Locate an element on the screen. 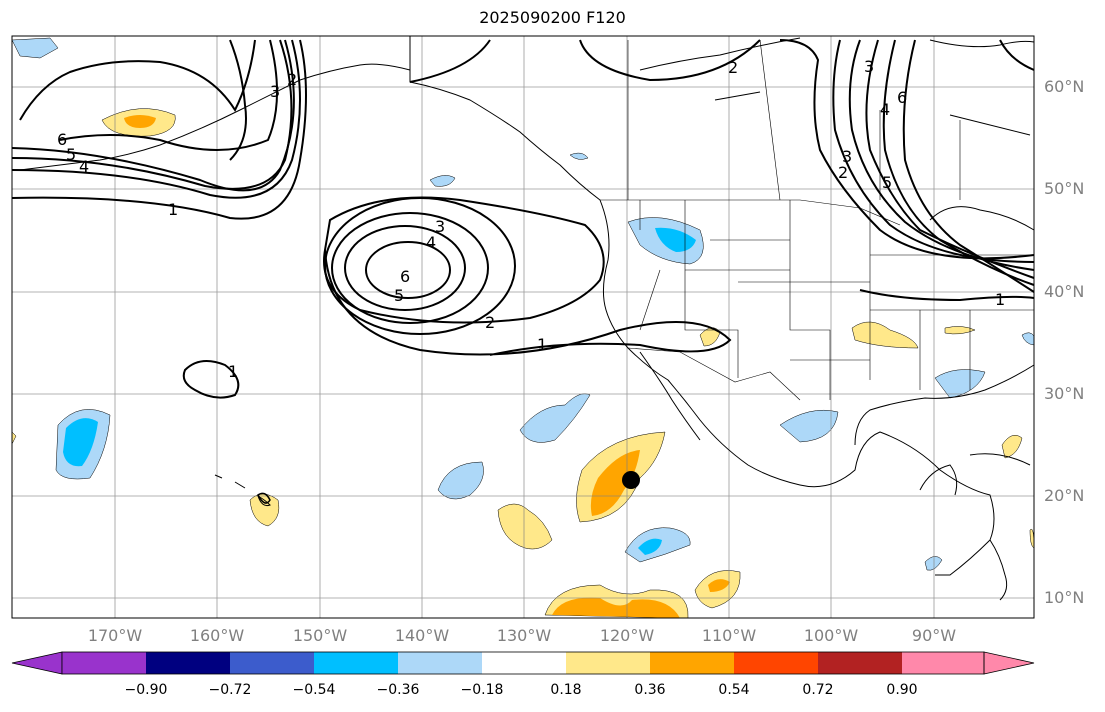  location-marker is located at coordinates (631, 480).